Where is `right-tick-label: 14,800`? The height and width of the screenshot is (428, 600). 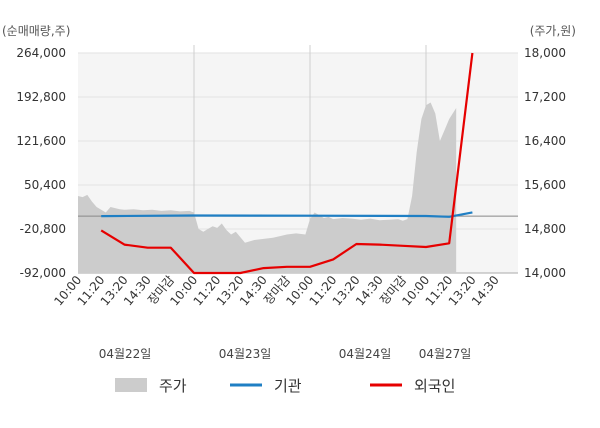 right-tick-label: 14,800 is located at coordinates (545, 229).